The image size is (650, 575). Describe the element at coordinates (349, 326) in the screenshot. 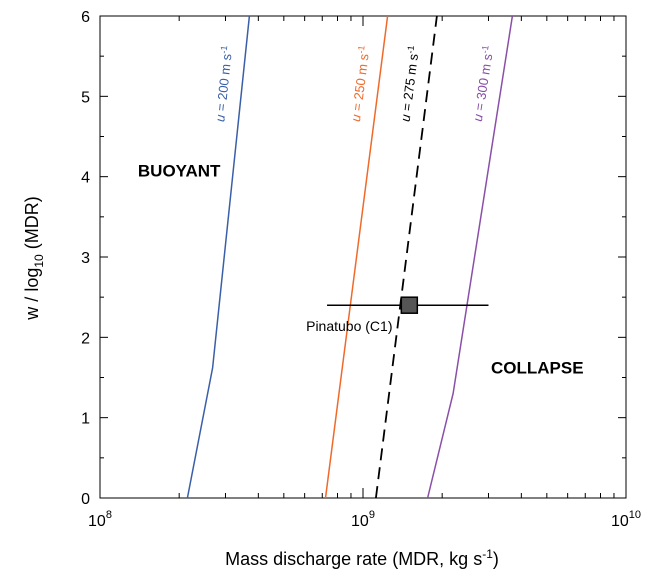

I see `point-label: Pinatubo (C1)` at that location.